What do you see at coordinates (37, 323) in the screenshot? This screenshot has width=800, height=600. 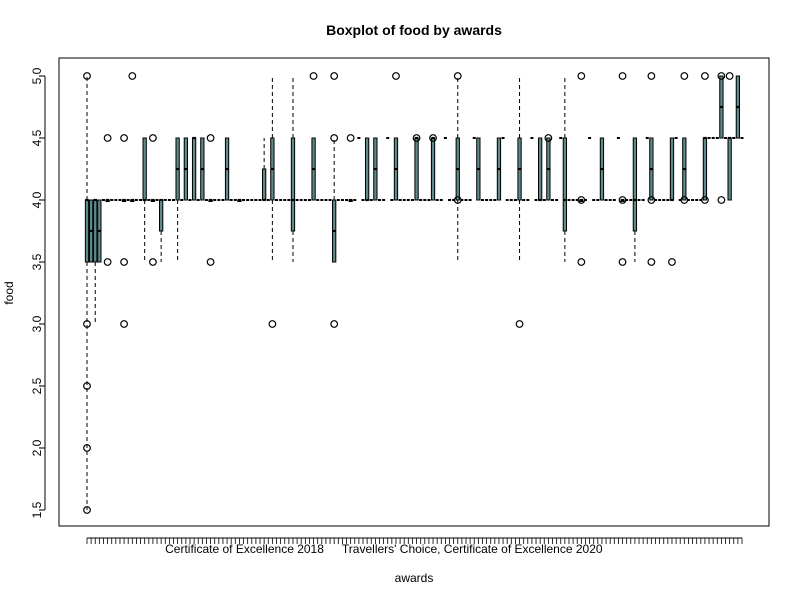 I see `y-tick-label: 3.0` at bounding box center [37, 323].